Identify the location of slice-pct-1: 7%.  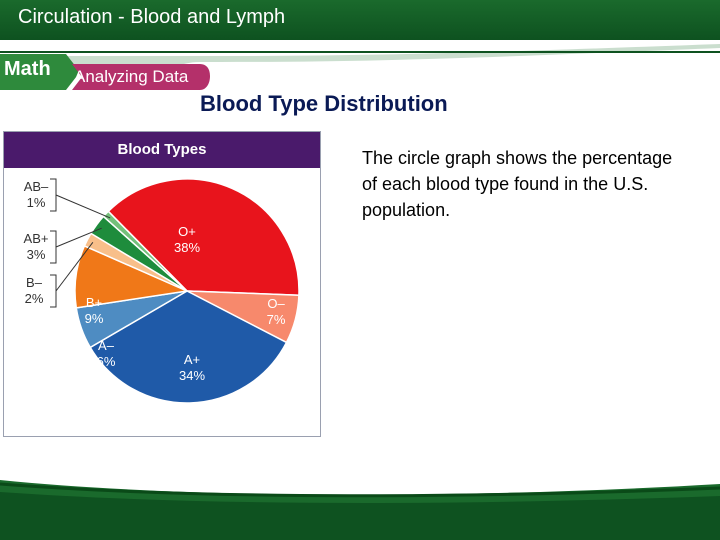
(276, 319).